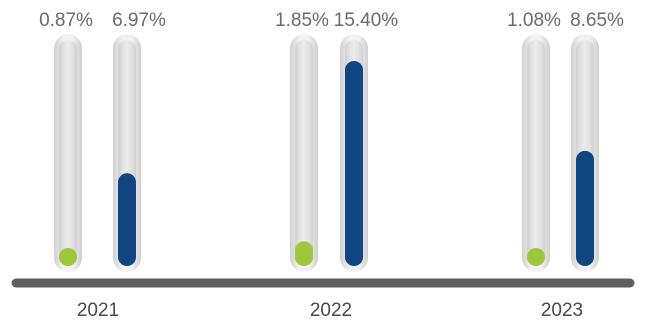  What do you see at coordinates (302, 20) in the screenshot?
I see `data-label: 1.85%` at bounding box center [302, 20].